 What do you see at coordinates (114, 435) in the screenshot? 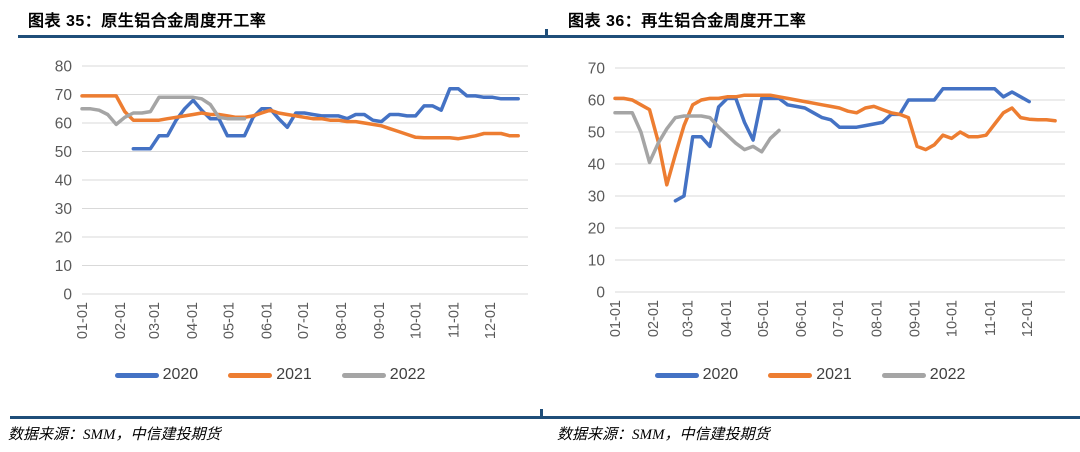
I see `data-source-left: 数据来源：SMM，中信建投期货` at bounding box center [114, 435].